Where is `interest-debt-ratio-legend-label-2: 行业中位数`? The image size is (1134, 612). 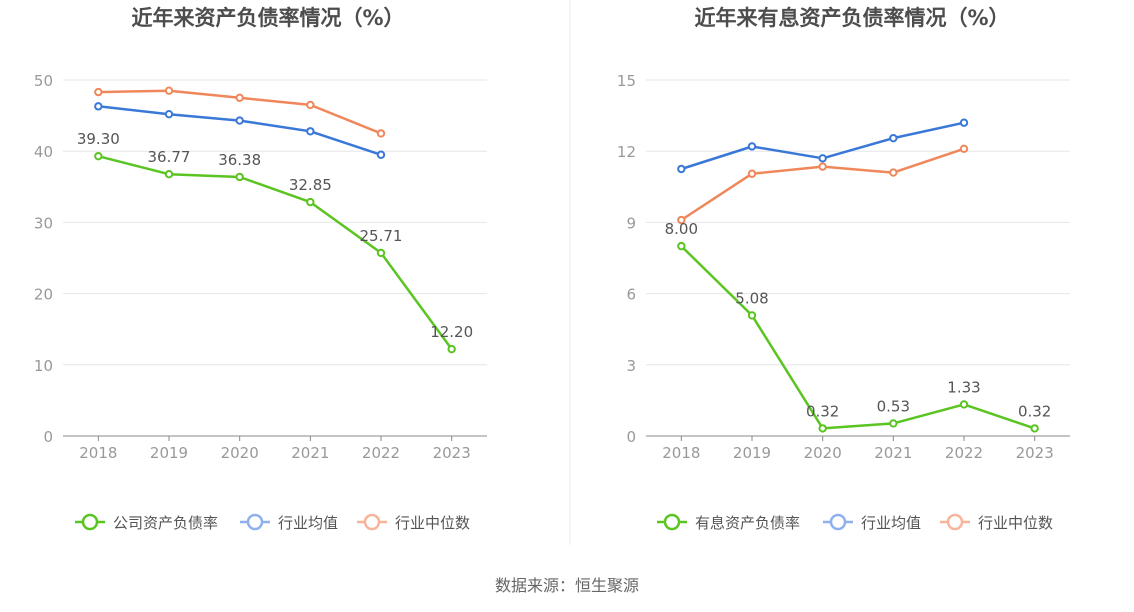 interest-debt-ratio-legend-label-2: 行业中位数 is located at coordinates (1015, 523).